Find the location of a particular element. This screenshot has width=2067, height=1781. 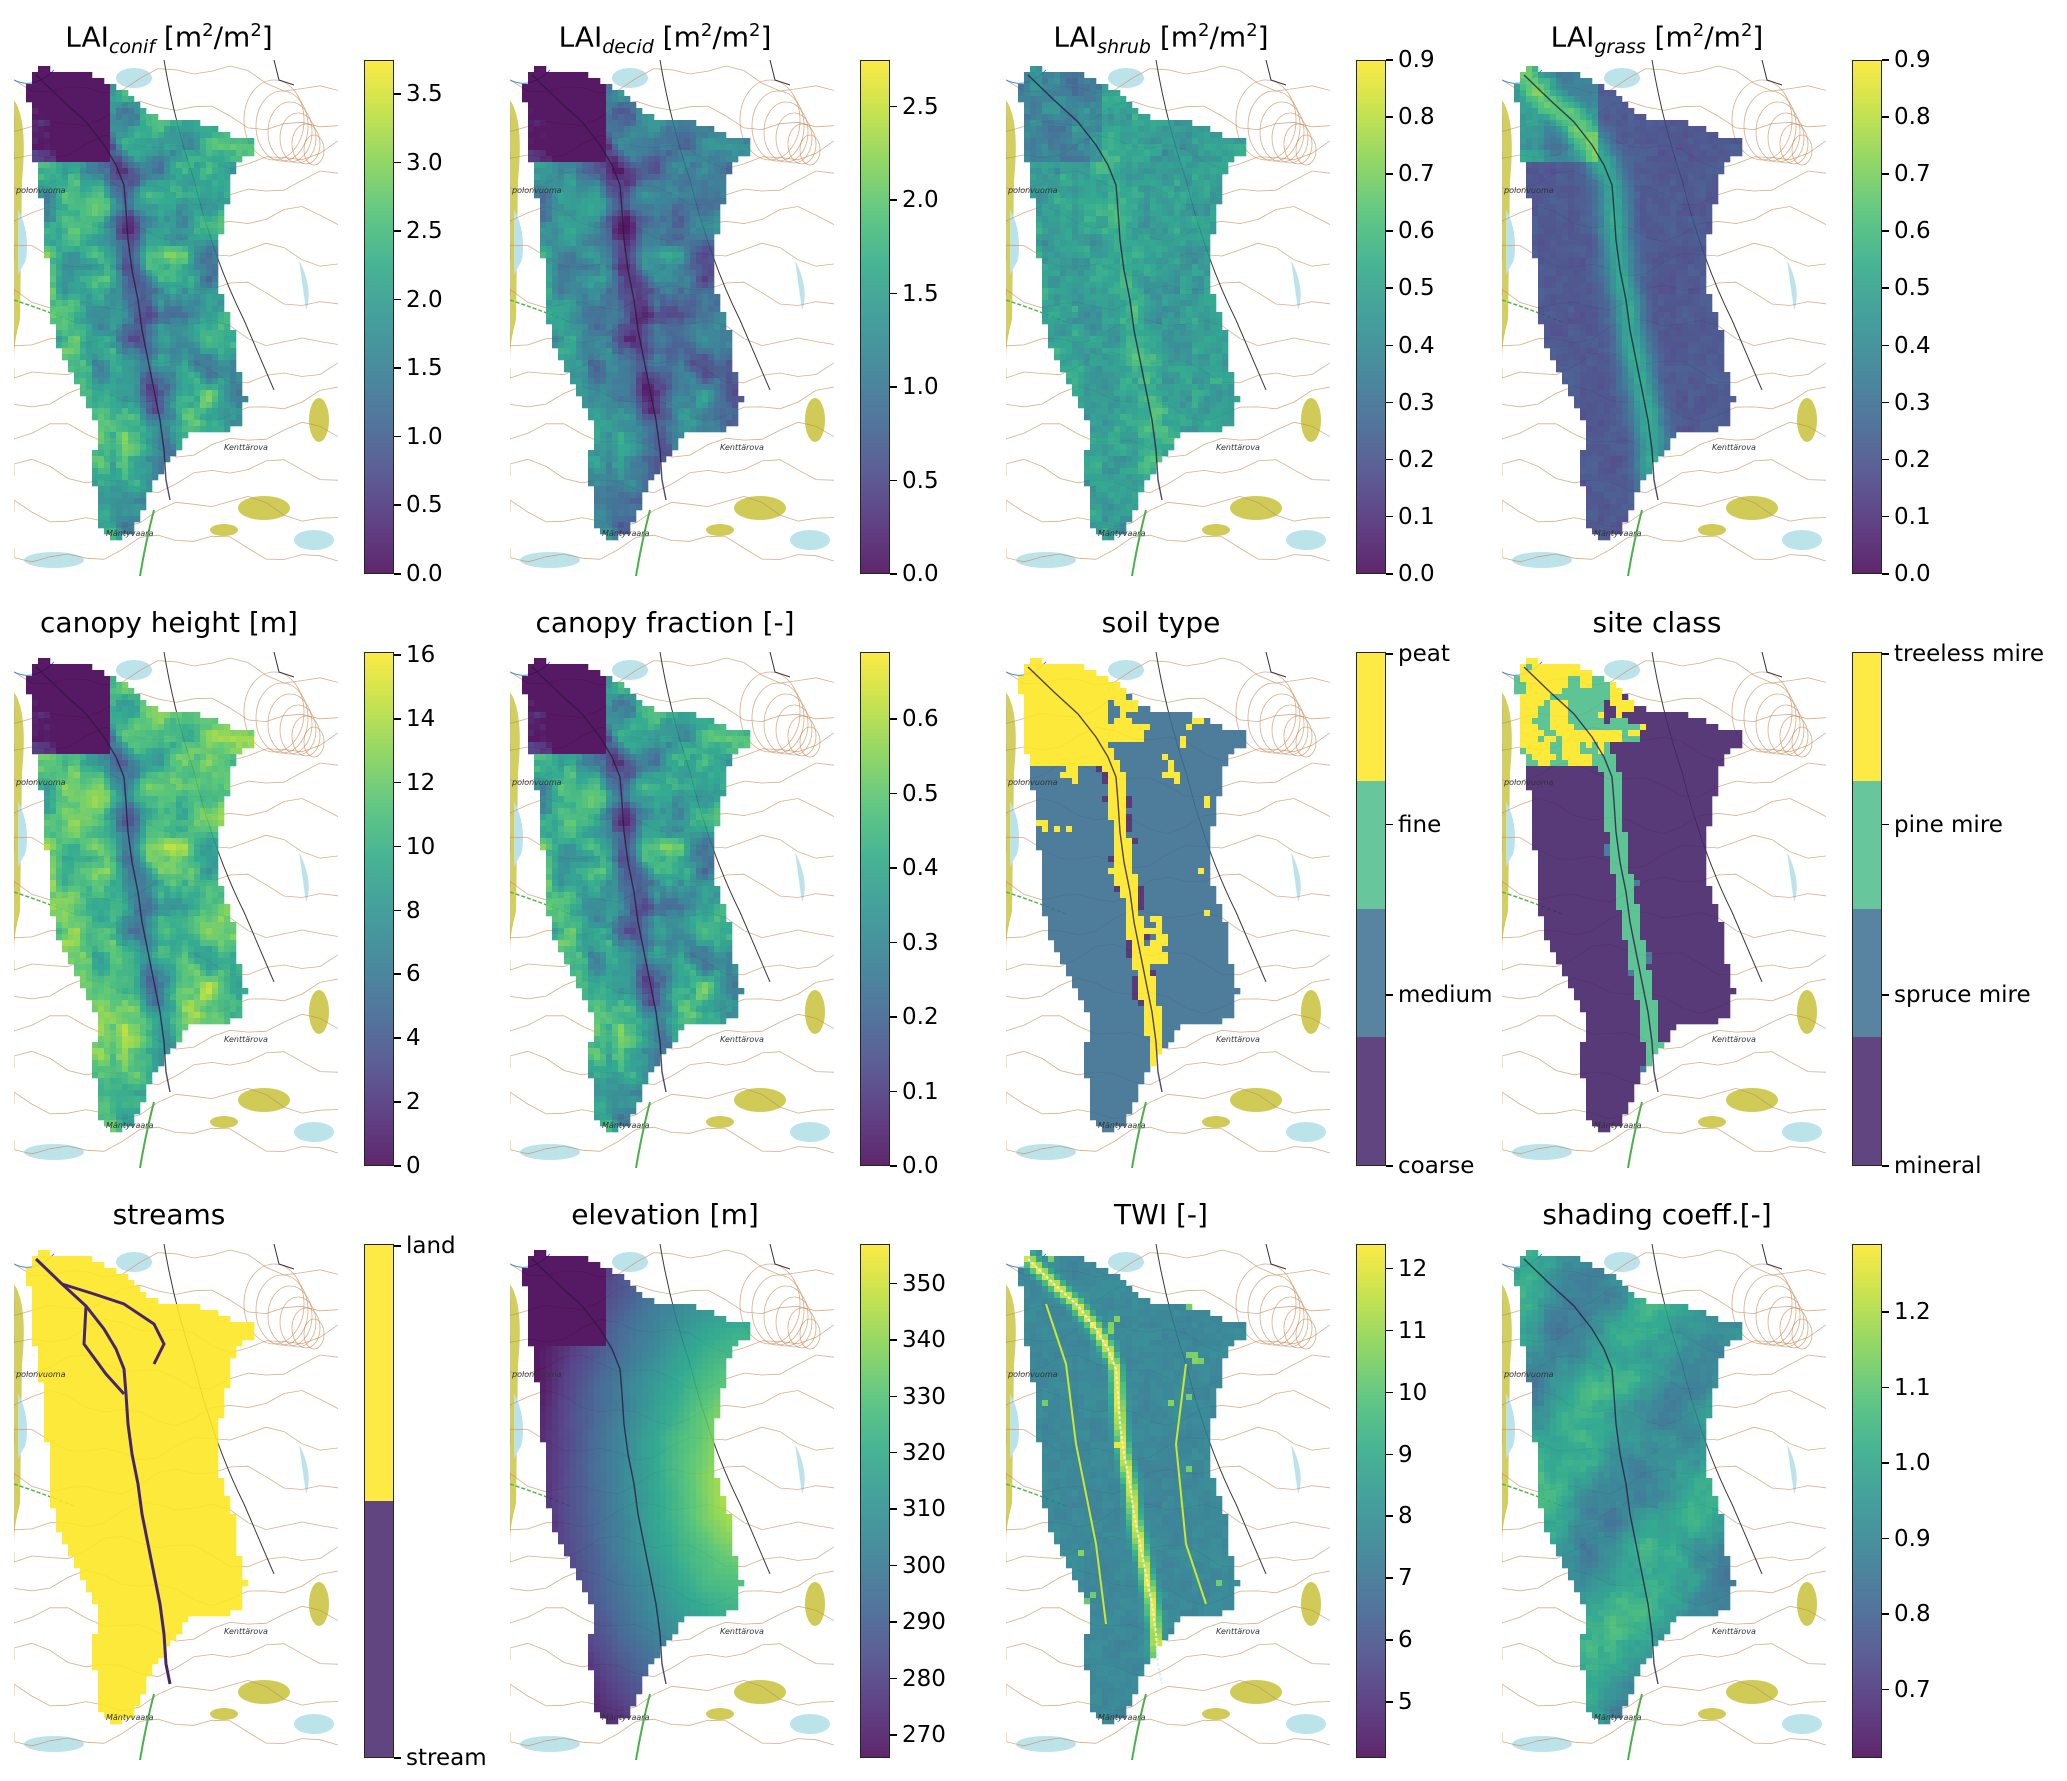

colorbar-tick-label: 0.3 is located at coordinates (914, 943).